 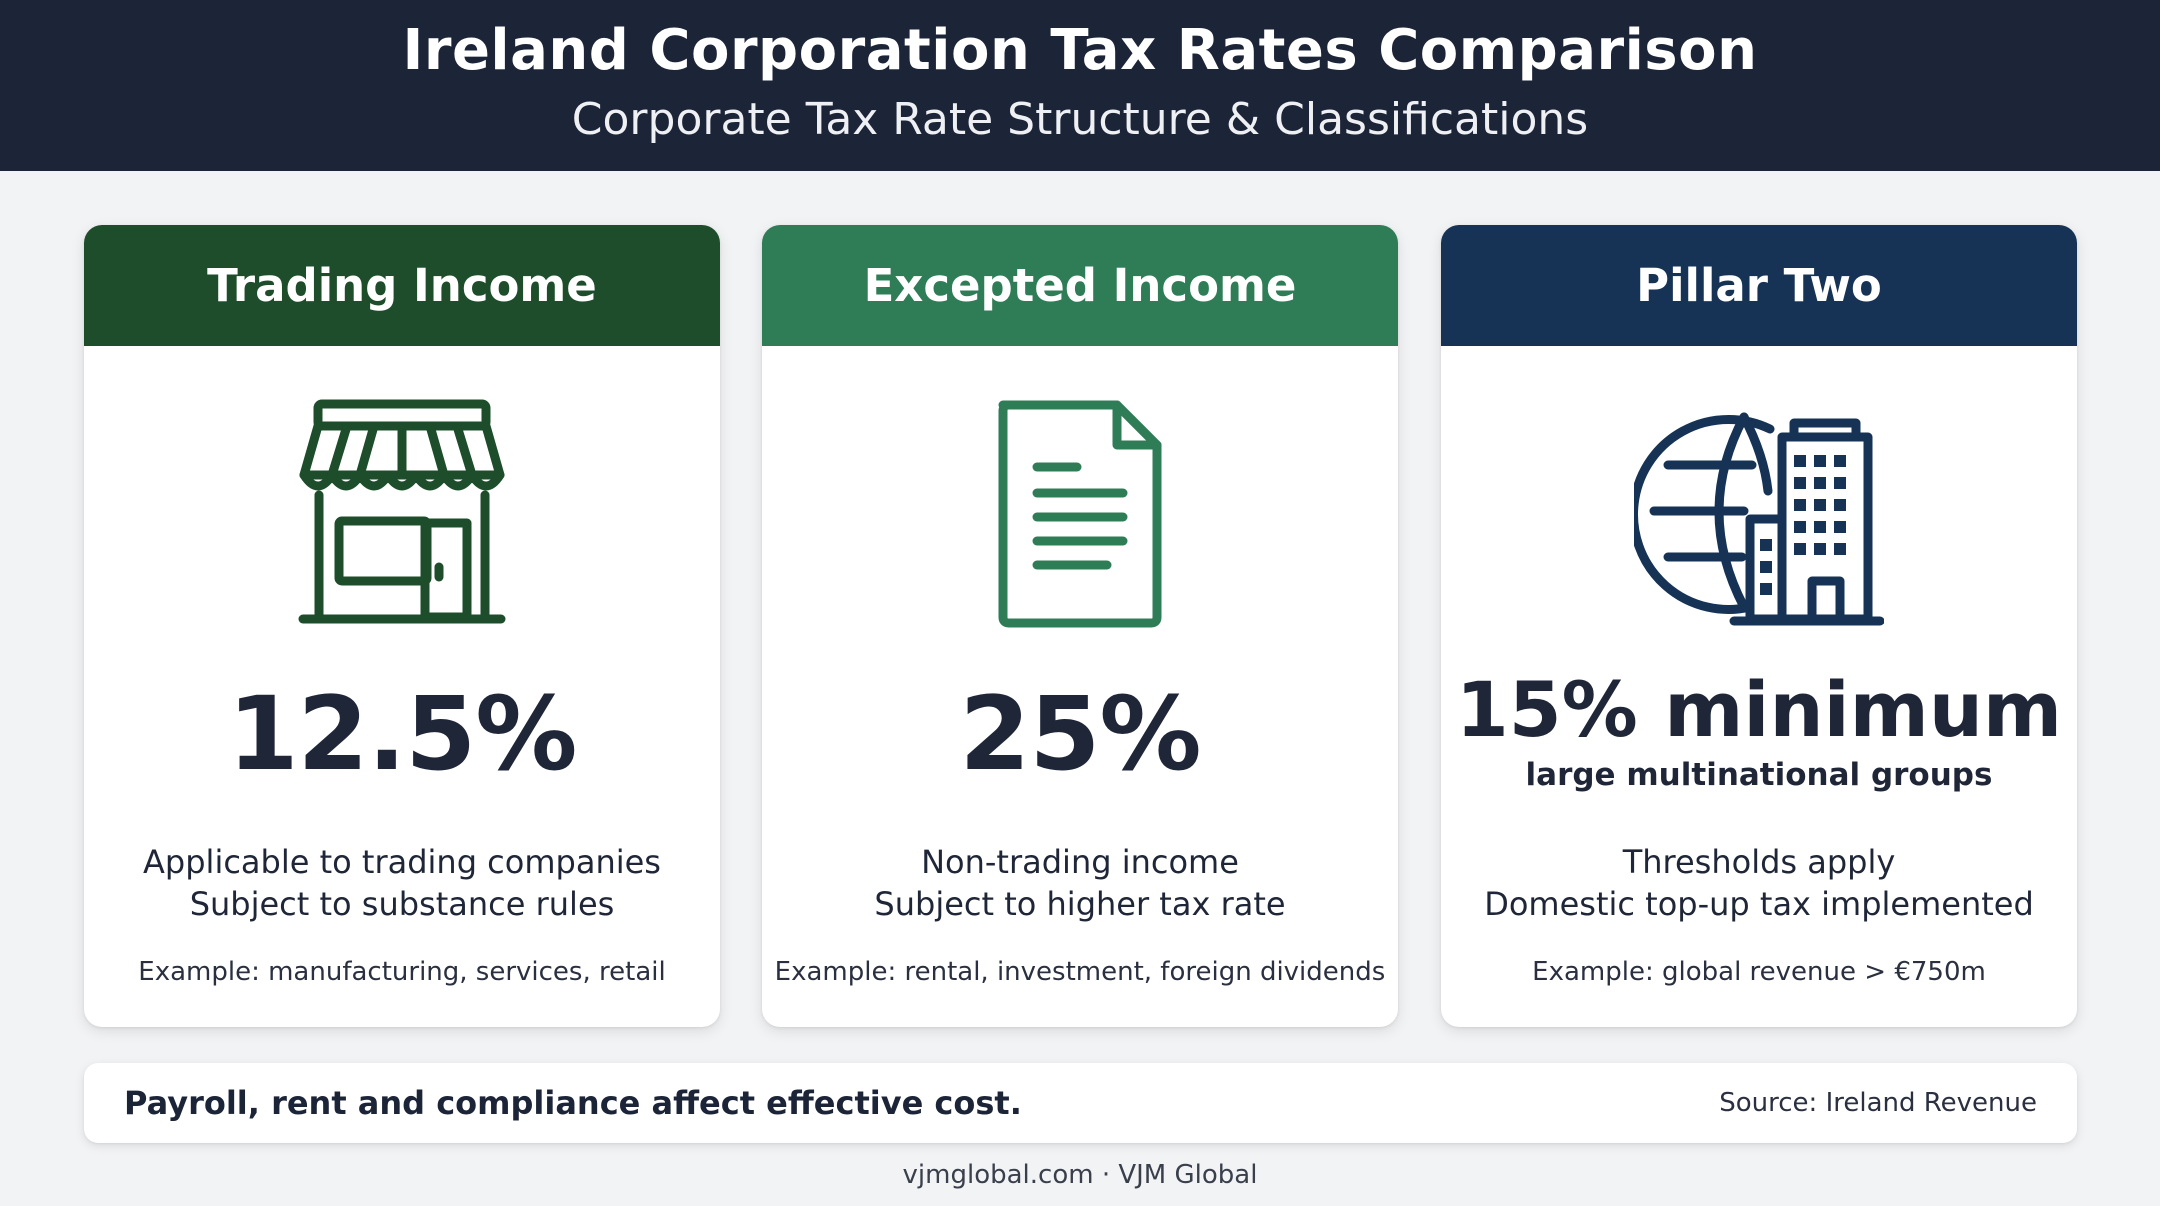 I want to click on description-line: Thresholds apply, so click(x=1759, y=862).